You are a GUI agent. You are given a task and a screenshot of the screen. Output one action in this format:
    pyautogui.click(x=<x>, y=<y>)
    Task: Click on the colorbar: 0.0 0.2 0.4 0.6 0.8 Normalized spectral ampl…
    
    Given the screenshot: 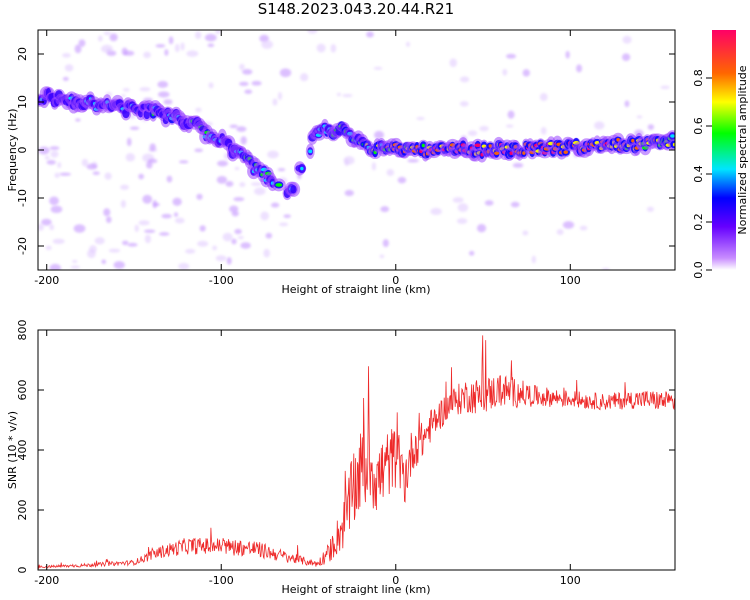 What is the action you would take?
    pyautogui.click(x=720, y=154)
    